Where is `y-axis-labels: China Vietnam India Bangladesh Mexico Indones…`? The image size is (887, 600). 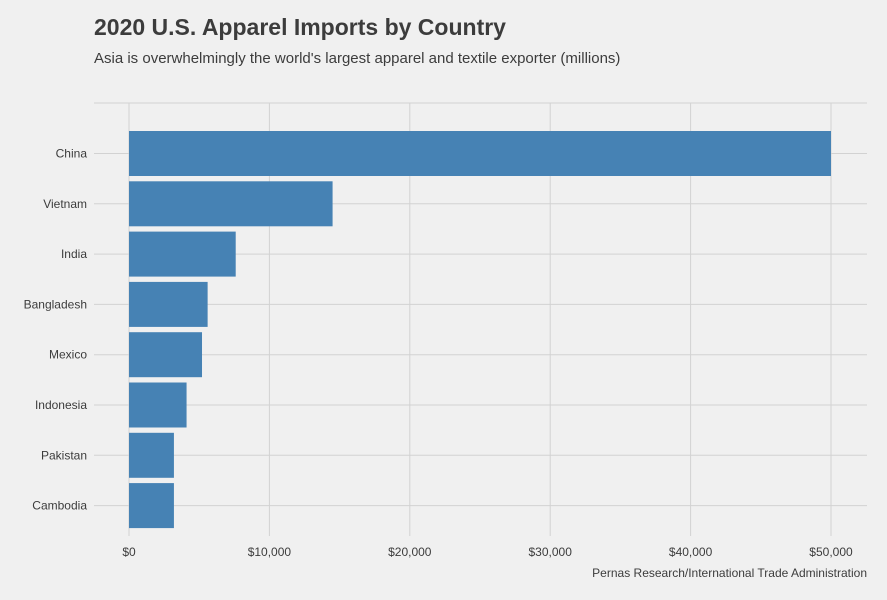
y-axis-labels: China Vietnam India Bangladesh Mexico Indones… is located at coordinates (56, 330).